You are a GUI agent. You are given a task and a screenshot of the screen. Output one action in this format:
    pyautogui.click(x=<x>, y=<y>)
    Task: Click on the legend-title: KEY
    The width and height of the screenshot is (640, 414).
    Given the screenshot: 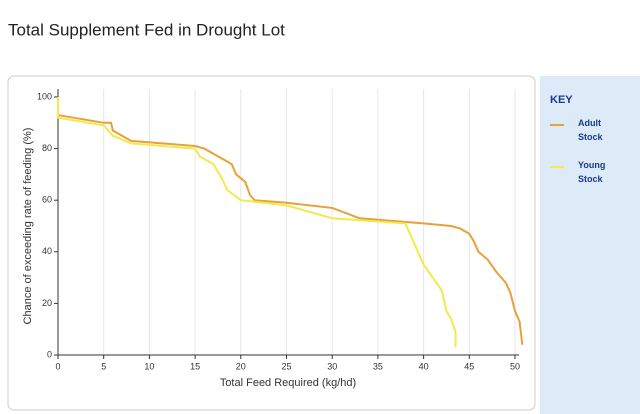 What is the action you would take?
    pyautogui.click(x=561, y=100)
    